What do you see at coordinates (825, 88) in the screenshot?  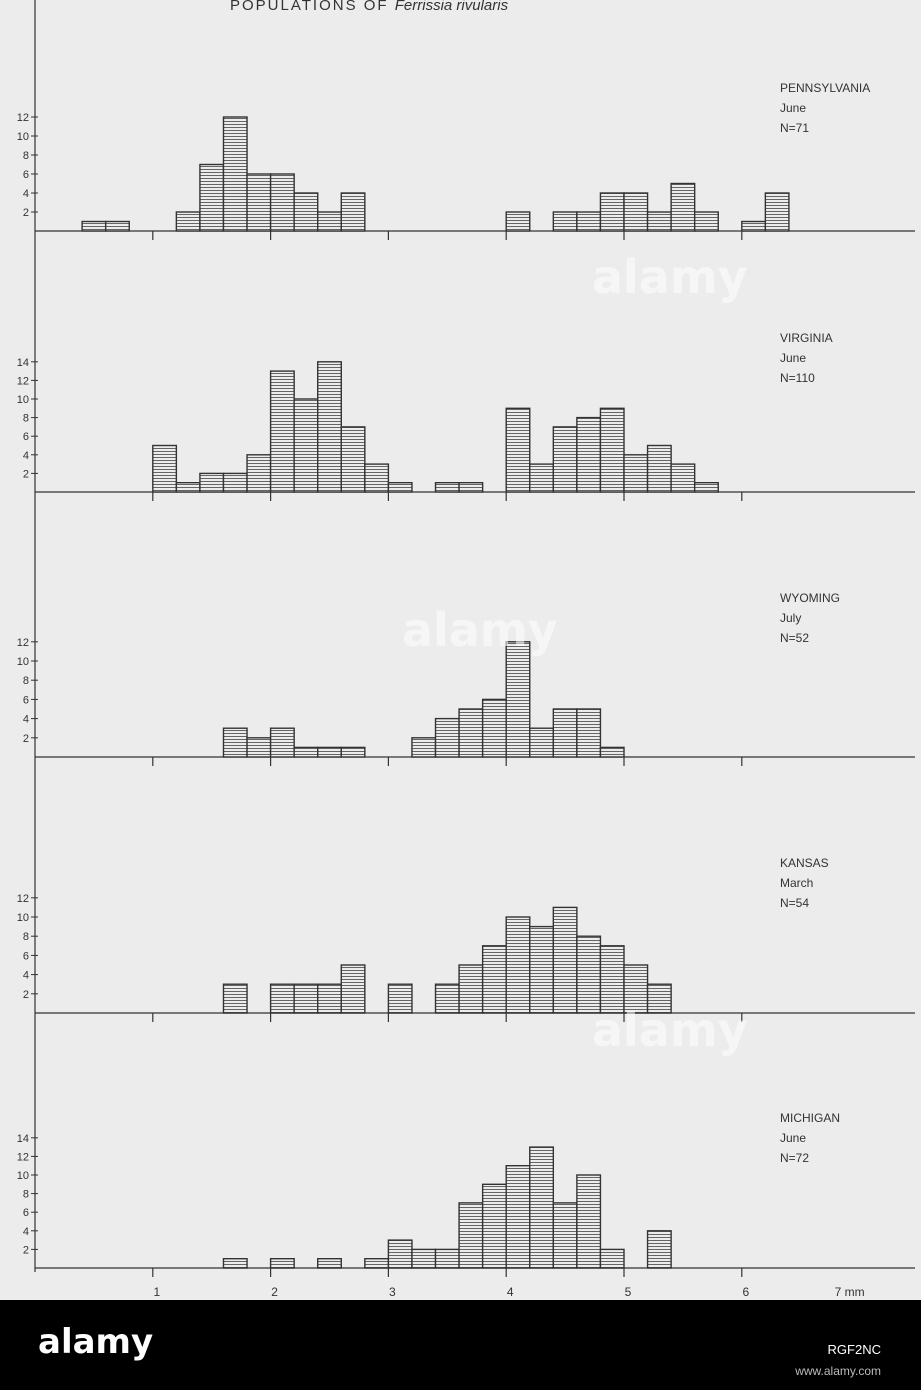 I see `state-label: PENNSYLVANIA` at bounding box center [825, 88].